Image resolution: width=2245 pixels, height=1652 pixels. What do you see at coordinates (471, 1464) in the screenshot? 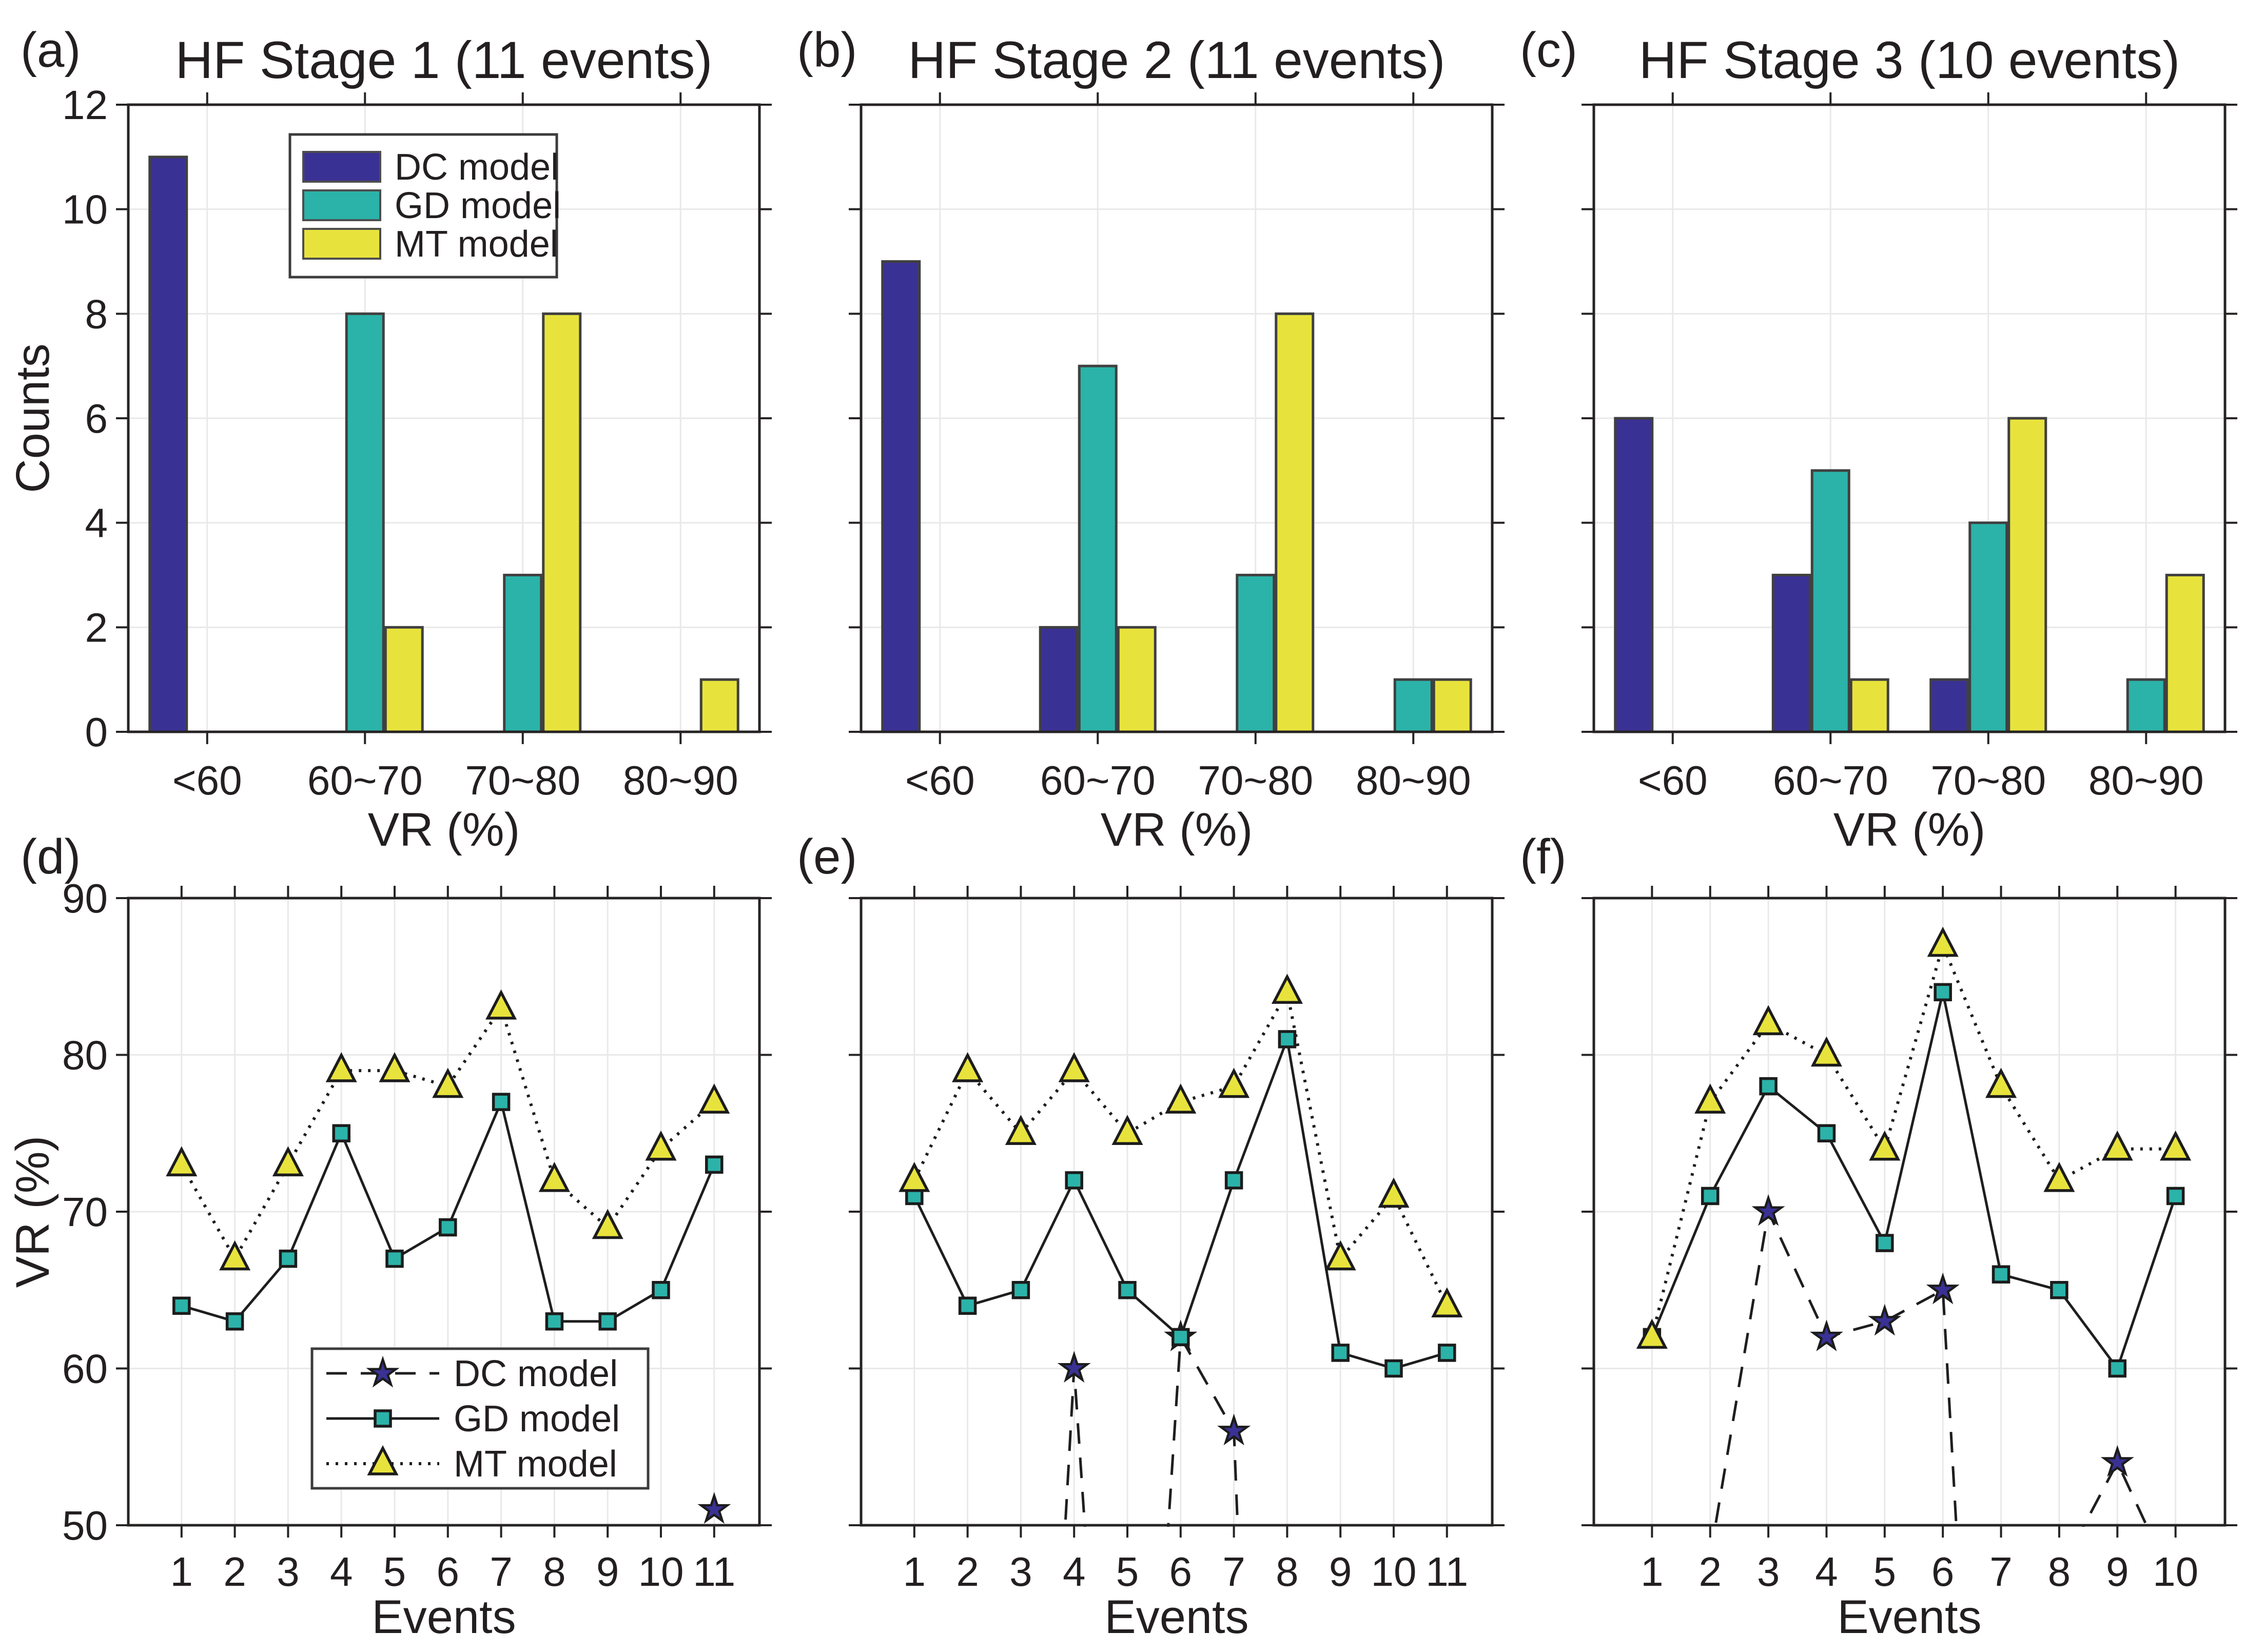
I see `legend-entry-mt: MT model` at bounding box center [471, 1464].